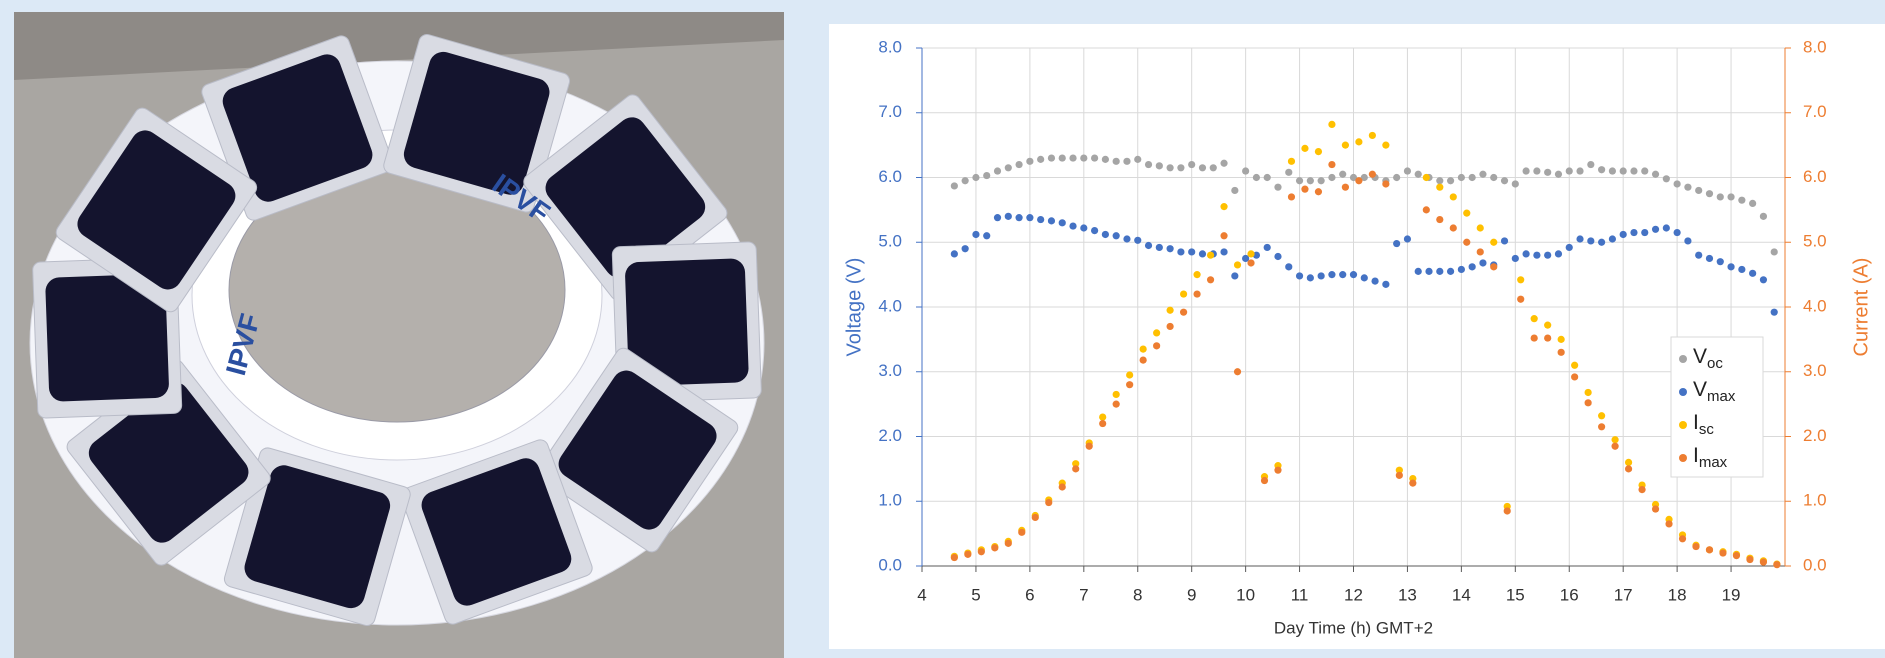  What do you see at coordinates (1137, 594) in the screenshot?
I see `x-tick-label: 8` at bounding box center [1137, 594].